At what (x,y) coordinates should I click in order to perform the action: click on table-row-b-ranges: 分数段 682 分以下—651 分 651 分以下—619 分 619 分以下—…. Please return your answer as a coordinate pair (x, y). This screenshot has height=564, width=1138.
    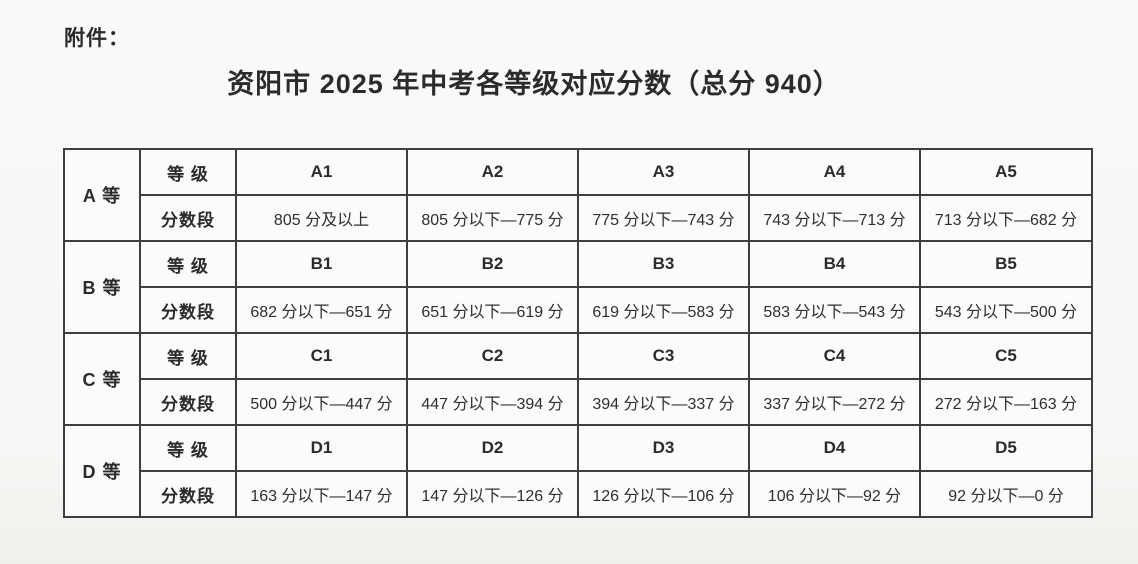
    Looking at the image, I should click on (578, 310).